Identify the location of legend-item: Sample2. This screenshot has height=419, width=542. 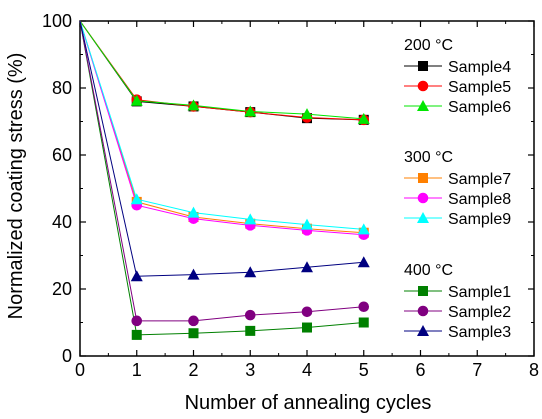
(457, 312).